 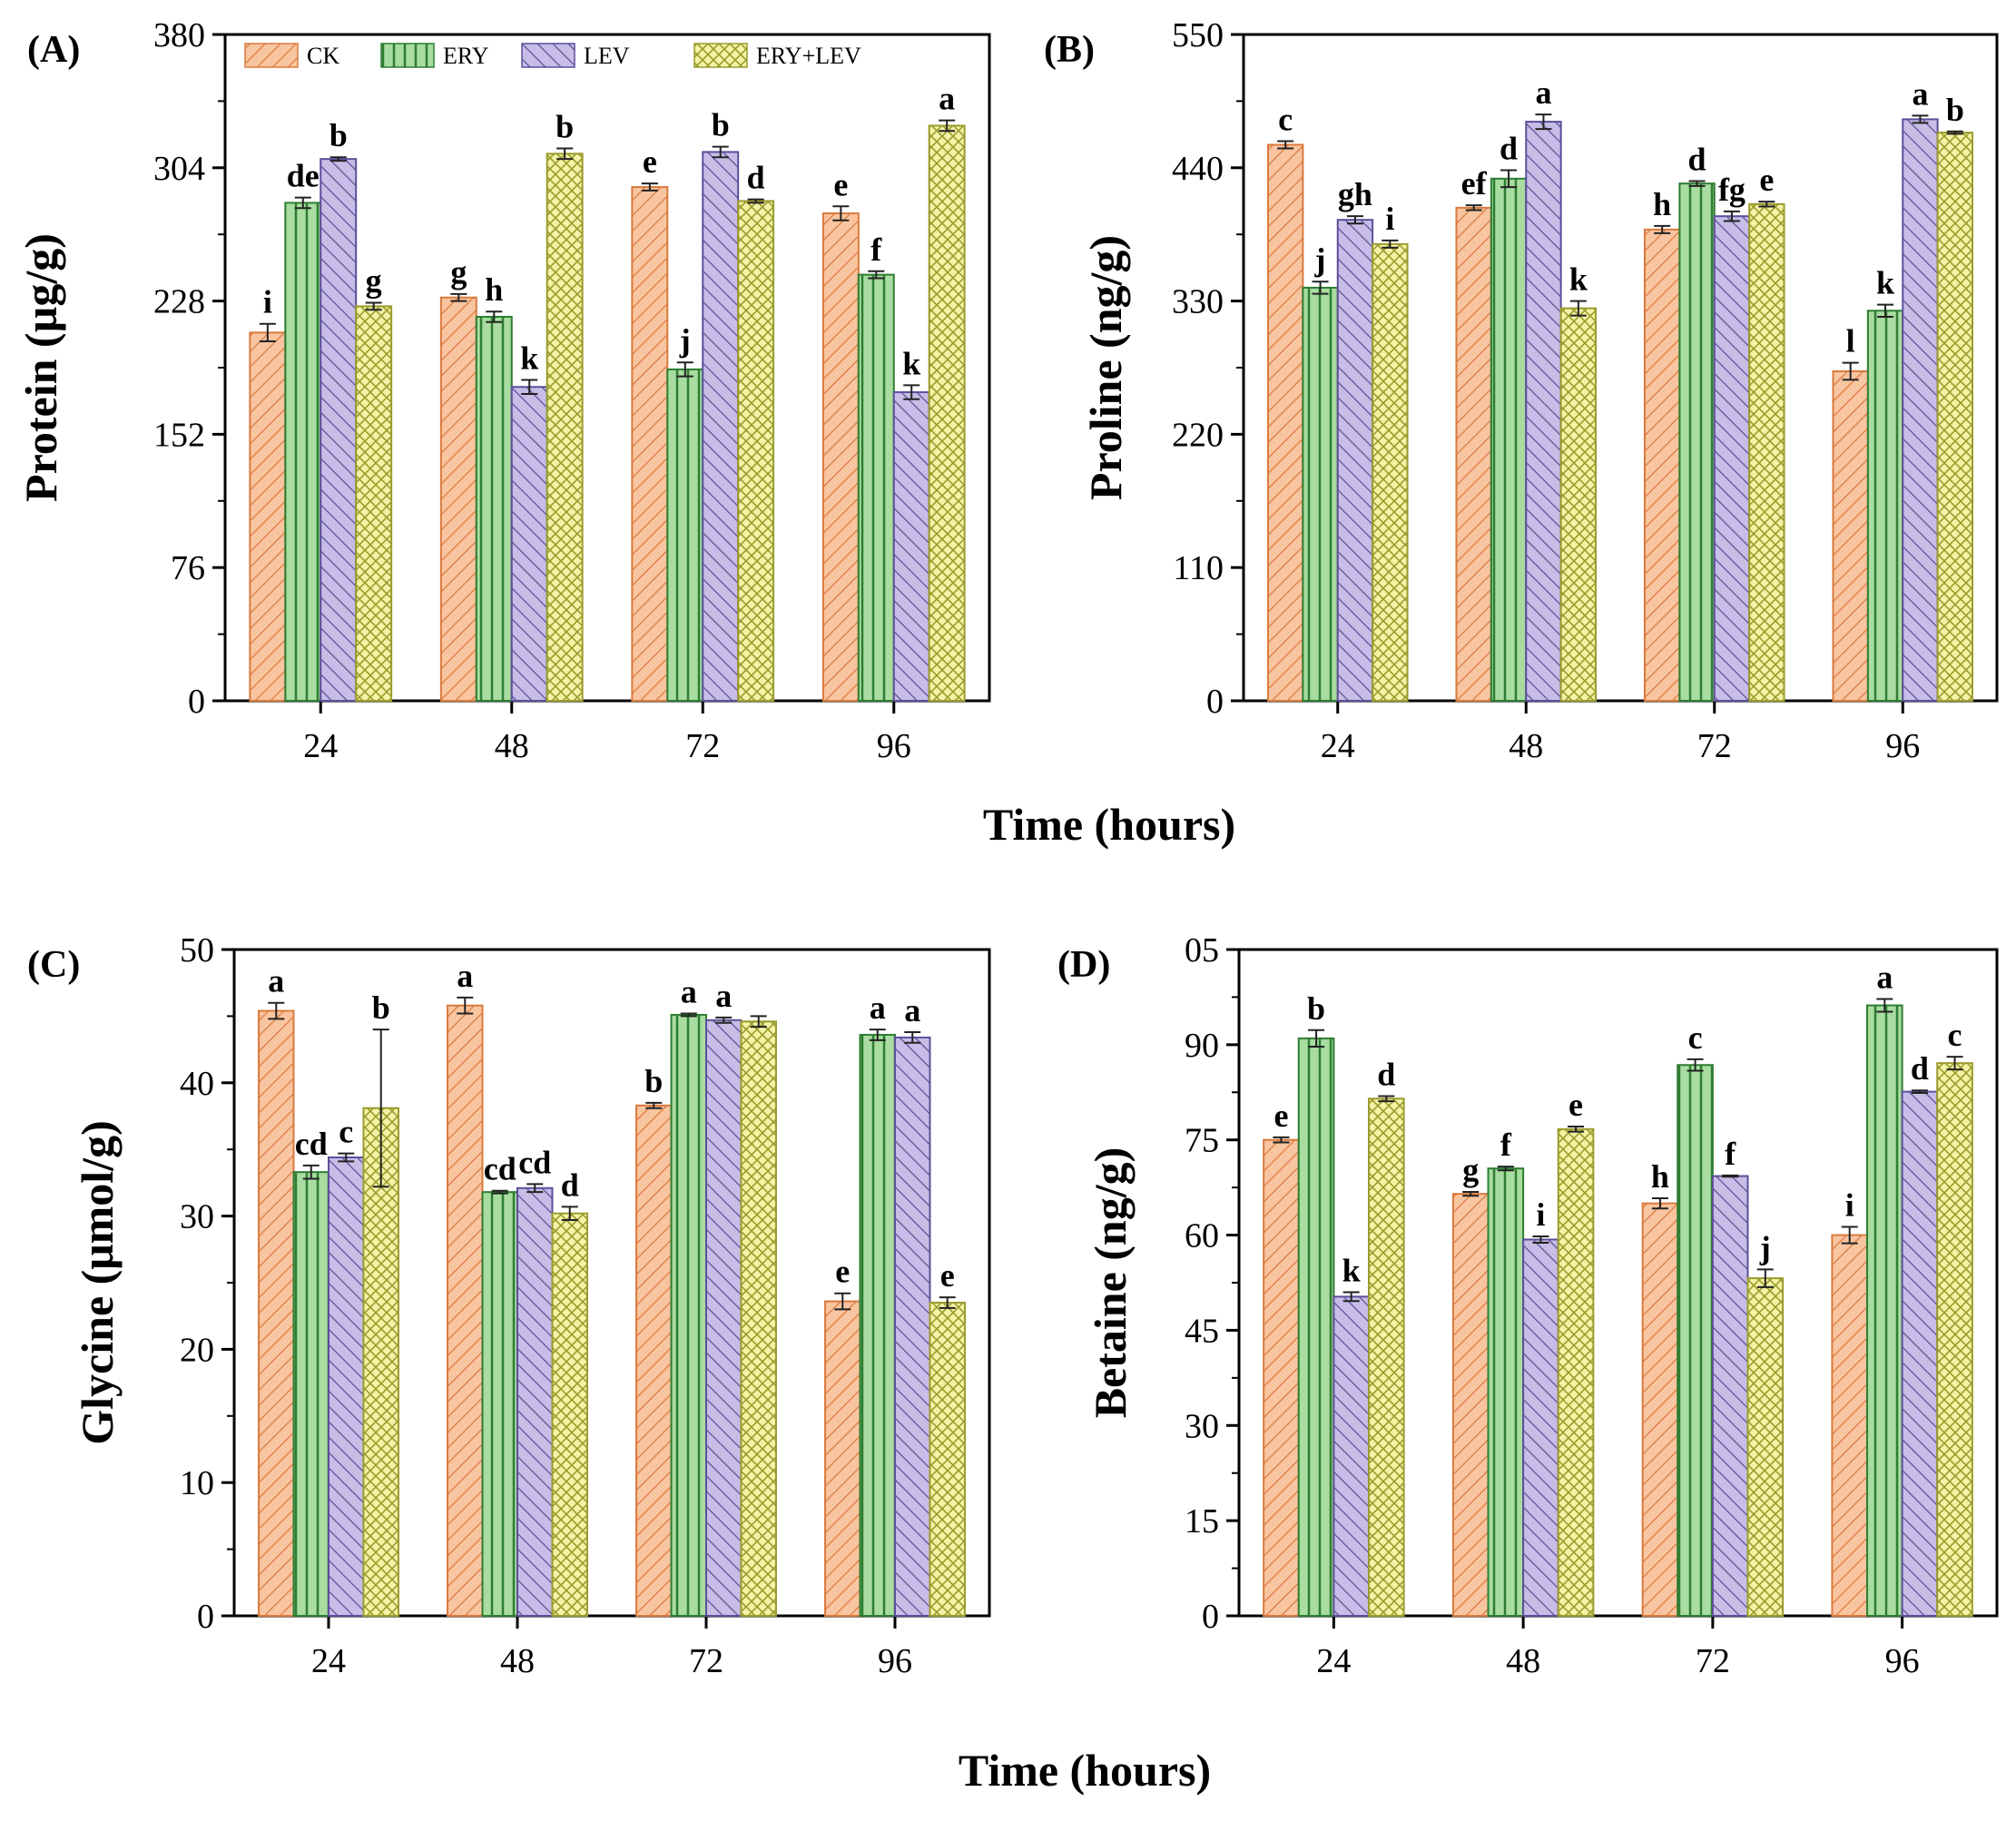 I want to click on y-tick-label: 152, so click(x=179, y=435).